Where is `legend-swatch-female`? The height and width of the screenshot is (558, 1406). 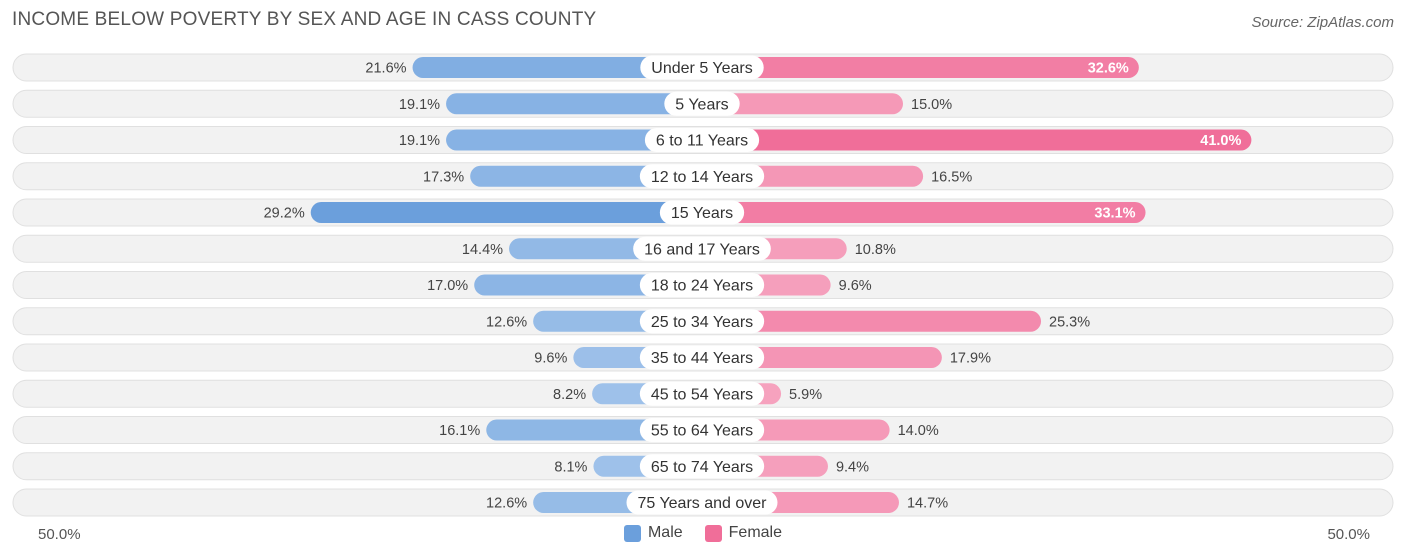 legend-swatch-female is located at coordinates (713, 533).